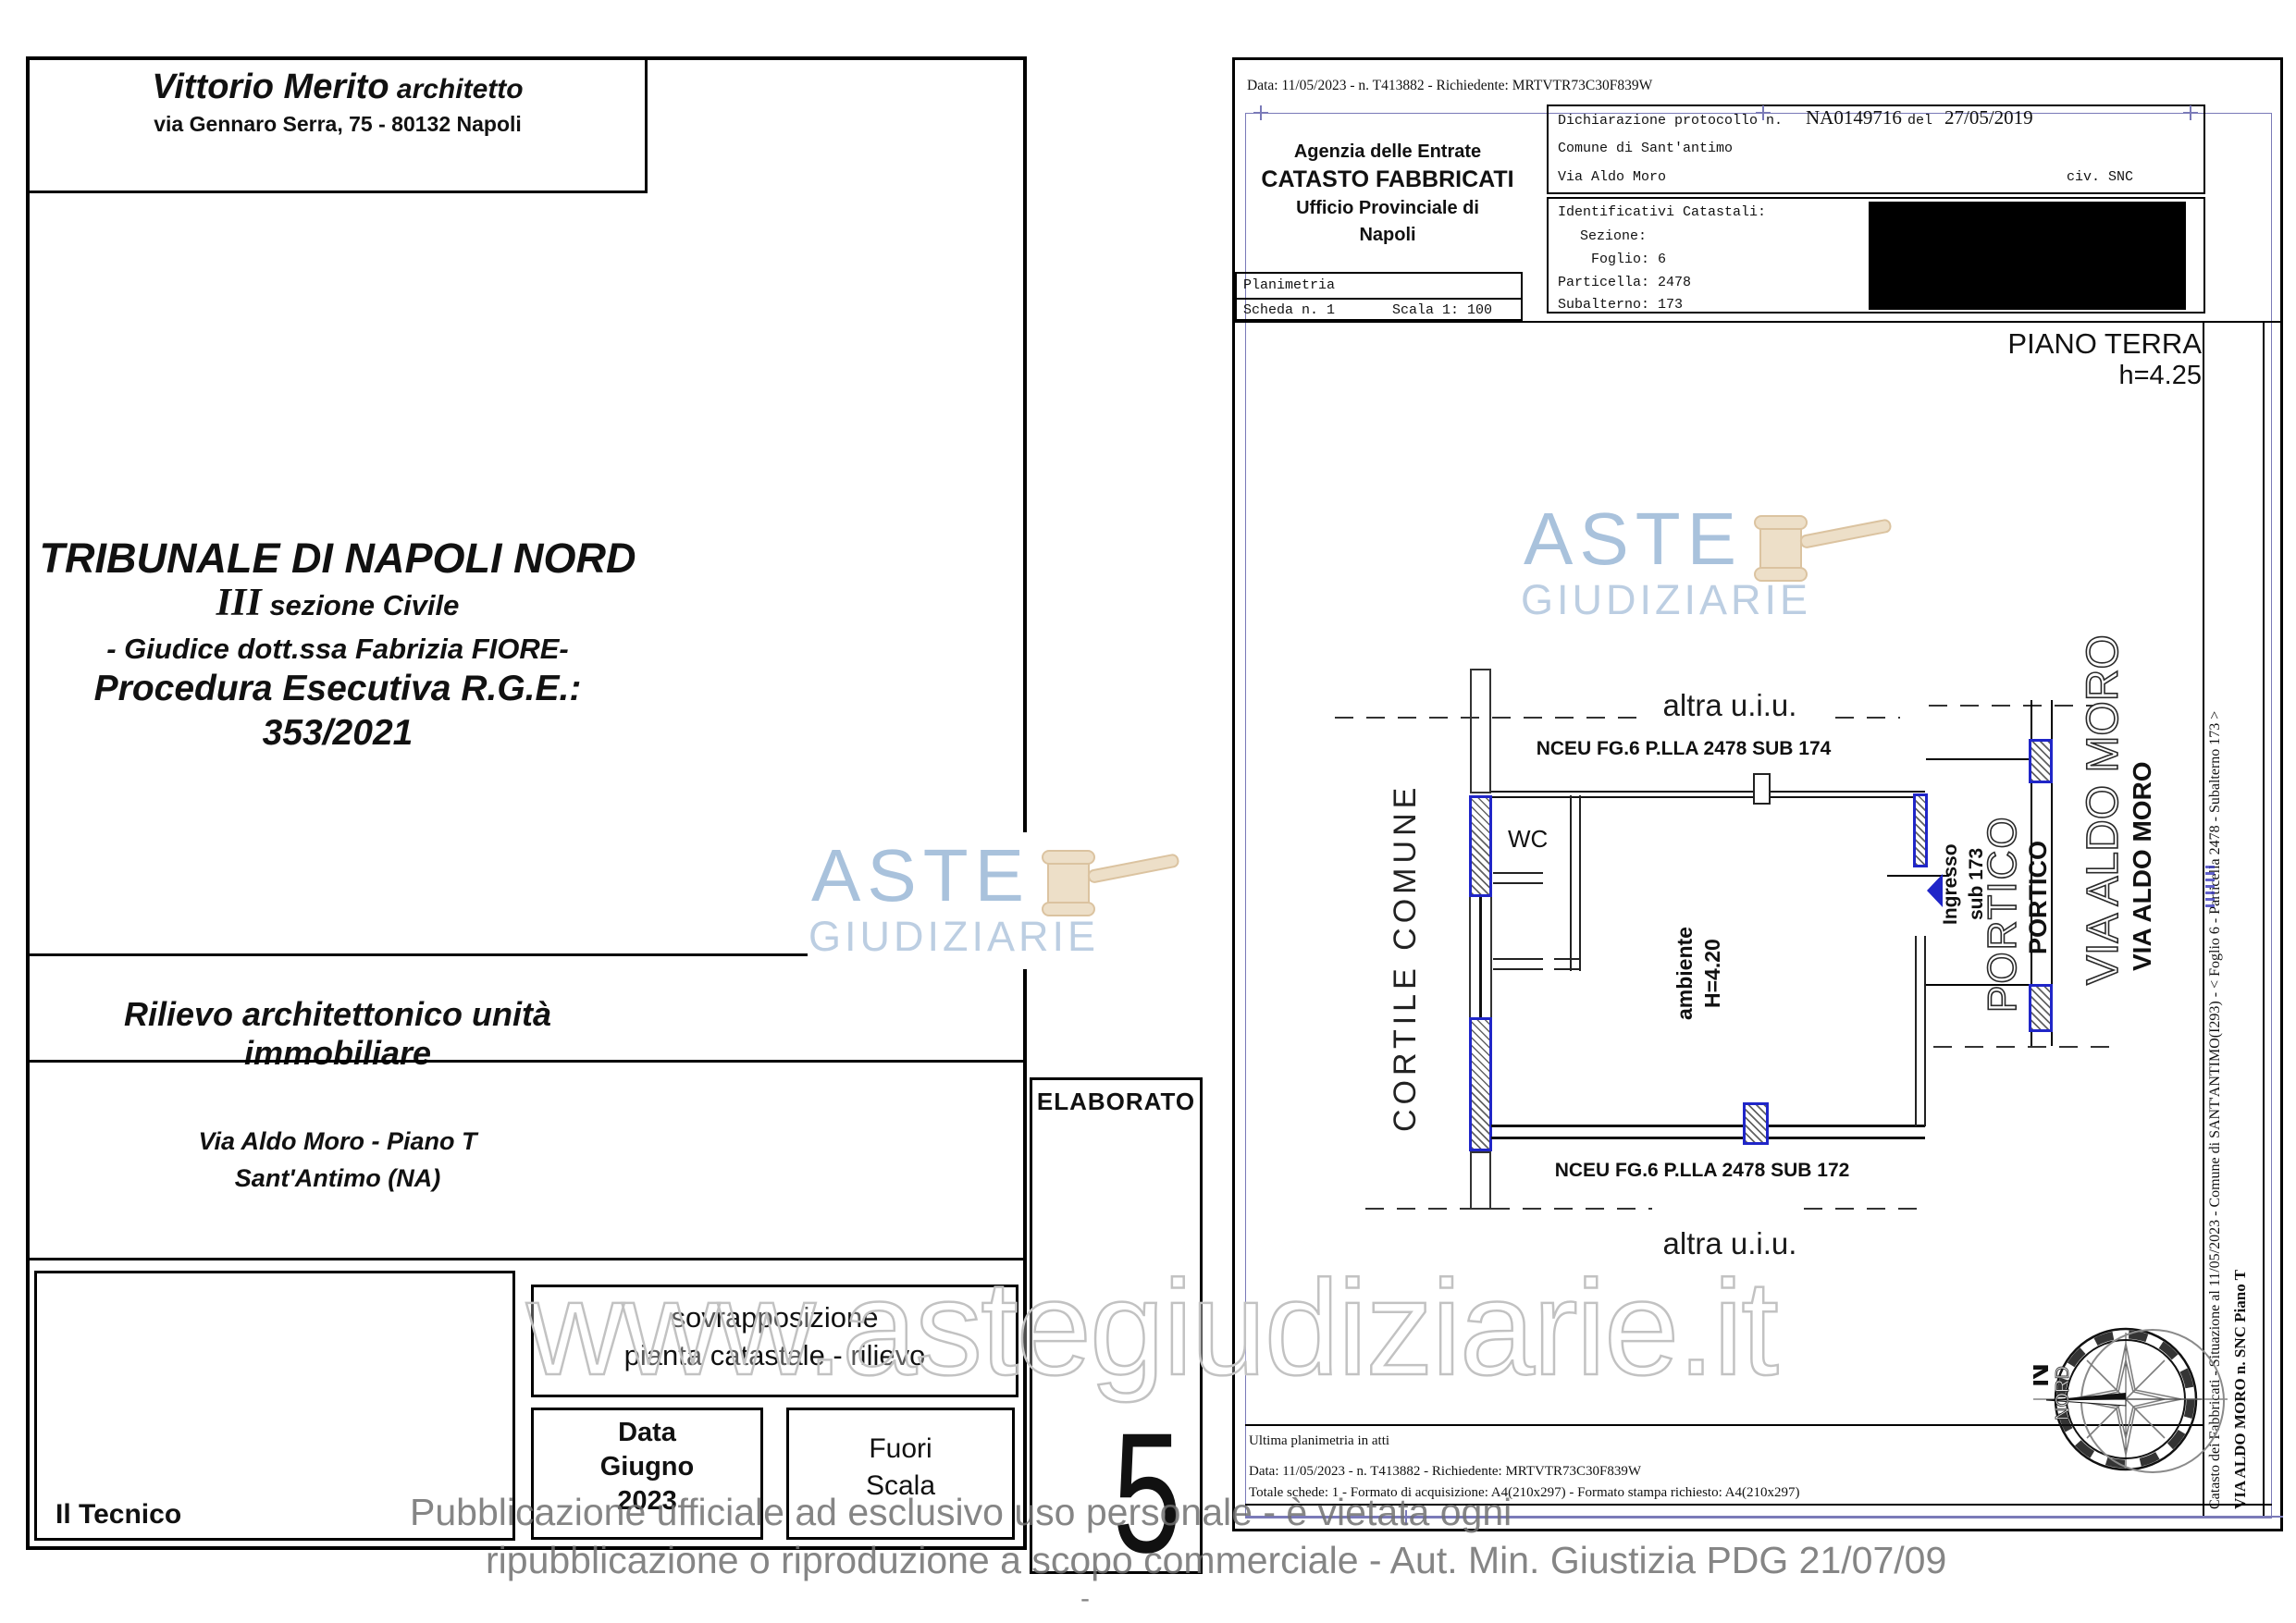 This screenshot has height=1623, width=2296. What do you see at coordinates (647, 1501) in the screenshot?
I see `date-year: 2023` at bounding box center [647, 1501].